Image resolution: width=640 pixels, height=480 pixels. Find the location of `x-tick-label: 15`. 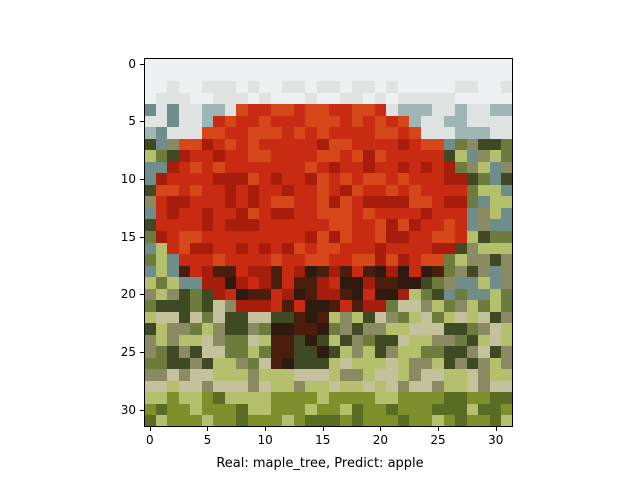

x-tick-label: 15 is located at coordinates (323, 440).